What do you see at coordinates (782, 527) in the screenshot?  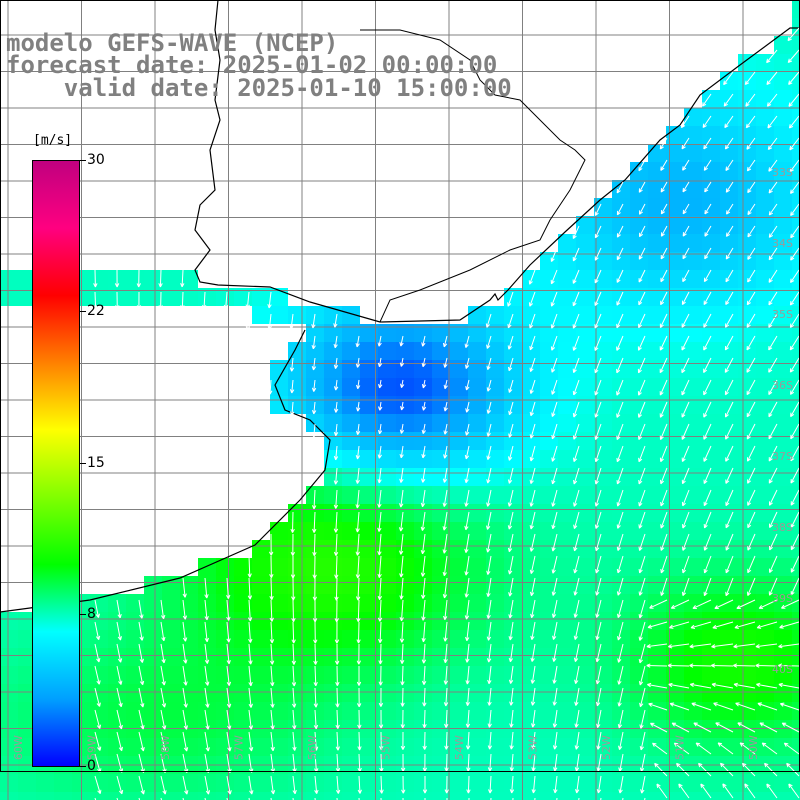 I see `latitude-label: 38S` at bounding box center [782, 527].